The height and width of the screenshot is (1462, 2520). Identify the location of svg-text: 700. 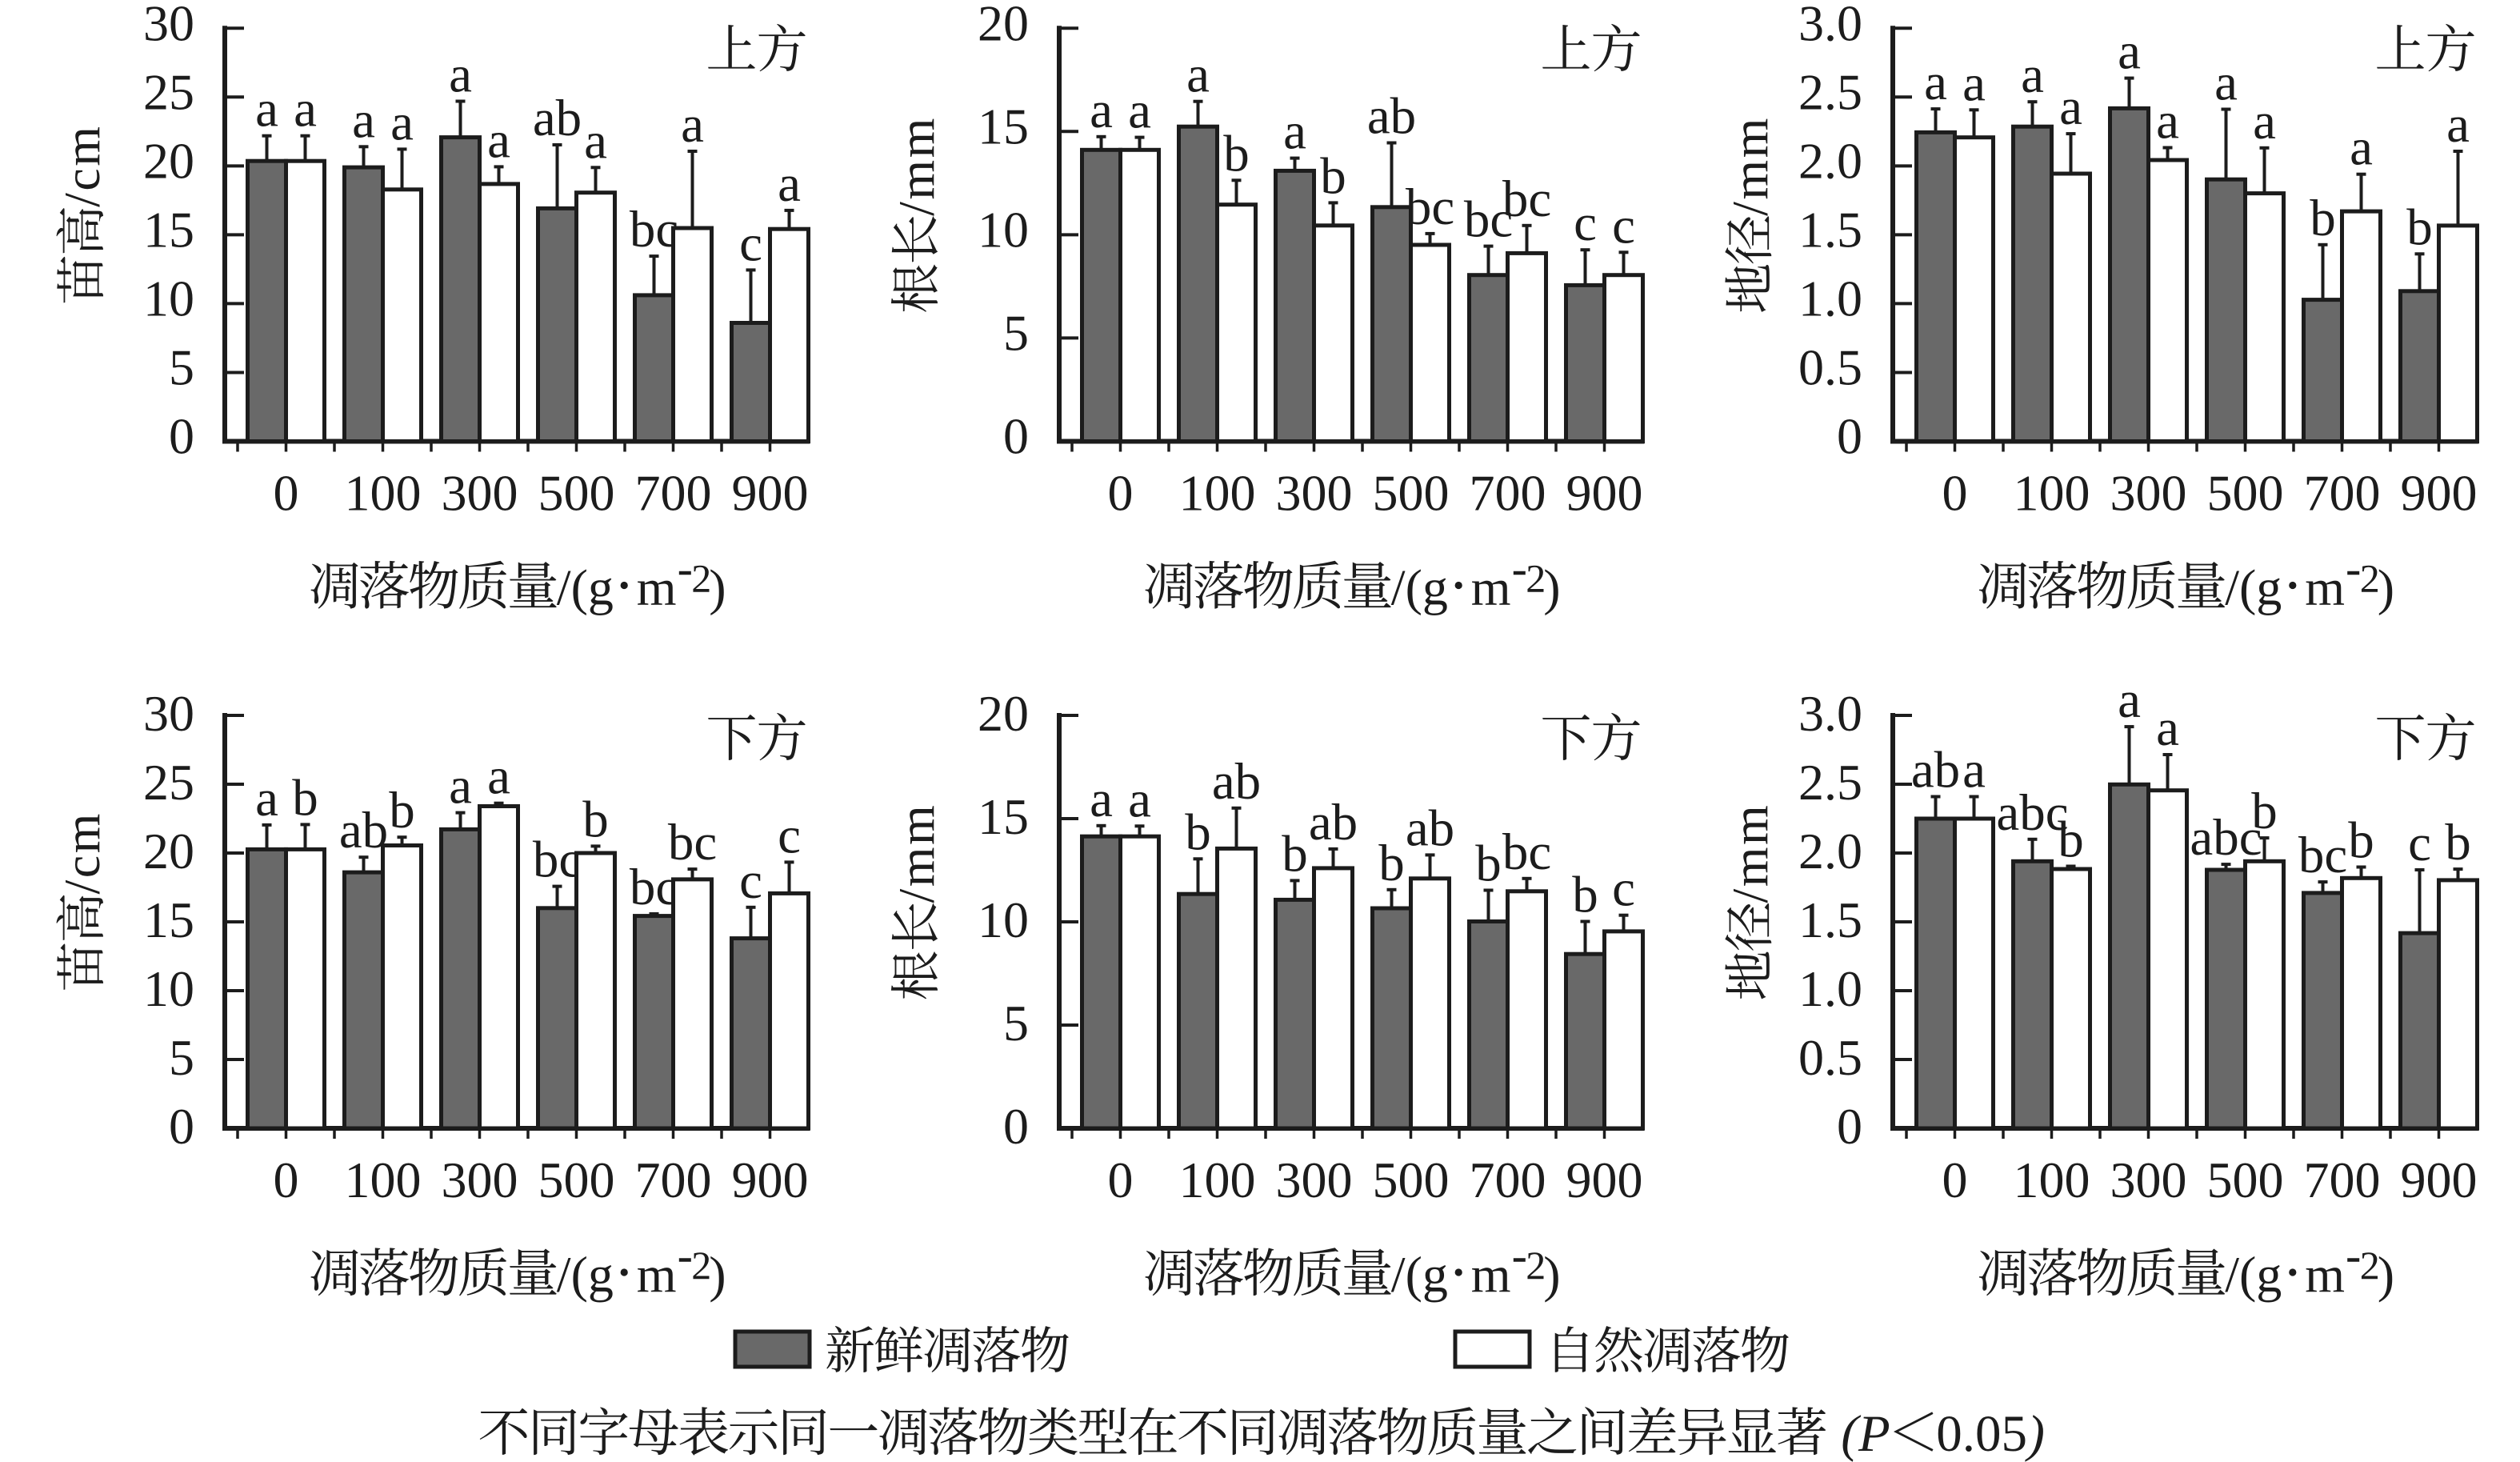
(1508, 493).